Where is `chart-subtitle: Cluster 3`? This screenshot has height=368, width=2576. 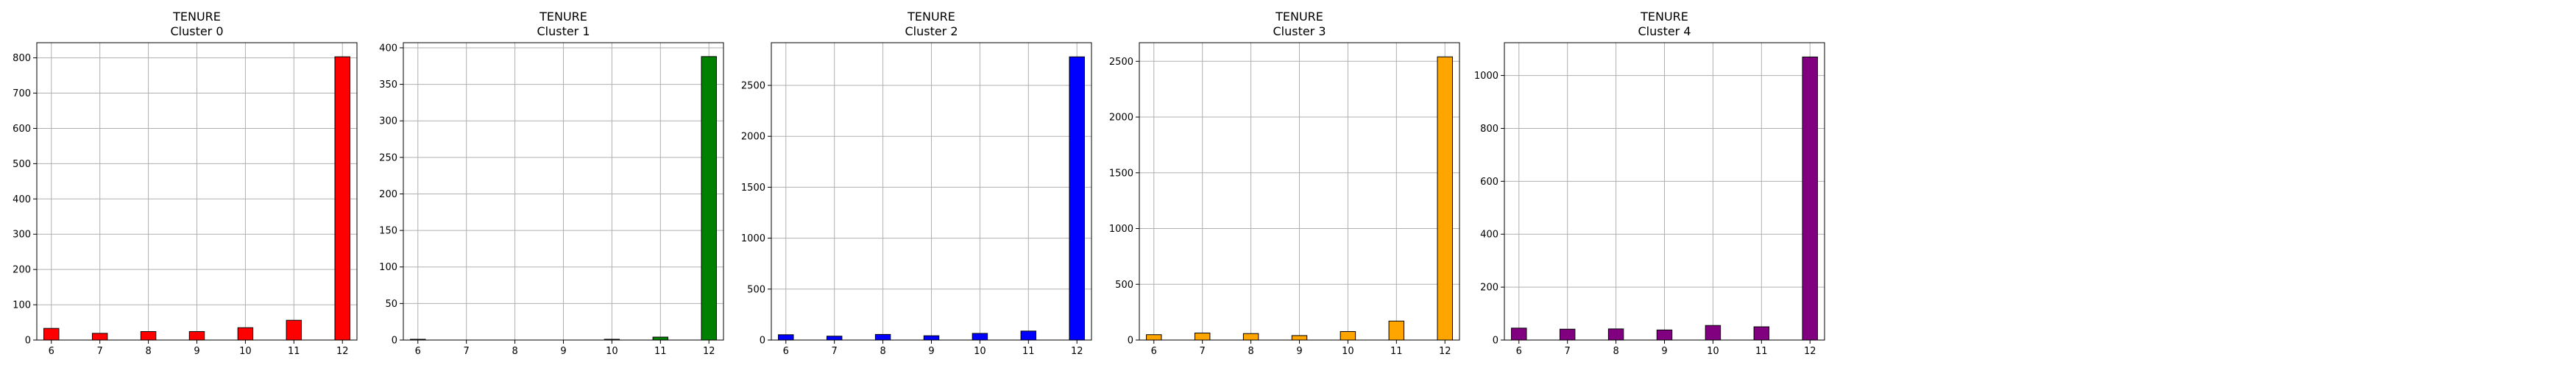
chart-subtitle: Cluster 3 is located at coordinates (1299, 31).